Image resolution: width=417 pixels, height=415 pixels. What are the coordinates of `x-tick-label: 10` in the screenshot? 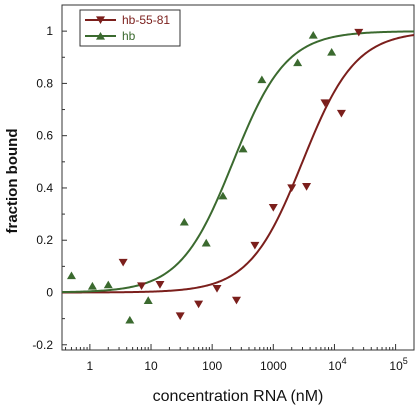 It's located at (151, 366).